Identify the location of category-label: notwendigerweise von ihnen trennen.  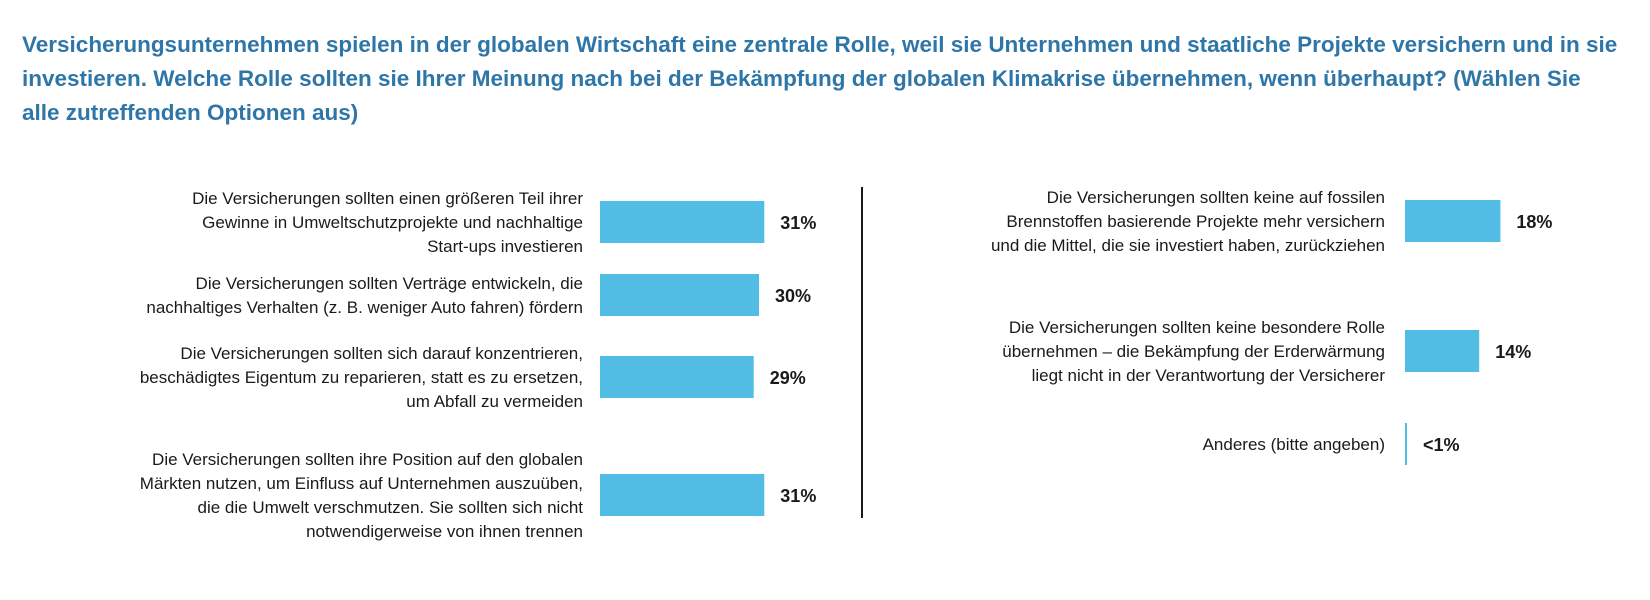
(444, 531).